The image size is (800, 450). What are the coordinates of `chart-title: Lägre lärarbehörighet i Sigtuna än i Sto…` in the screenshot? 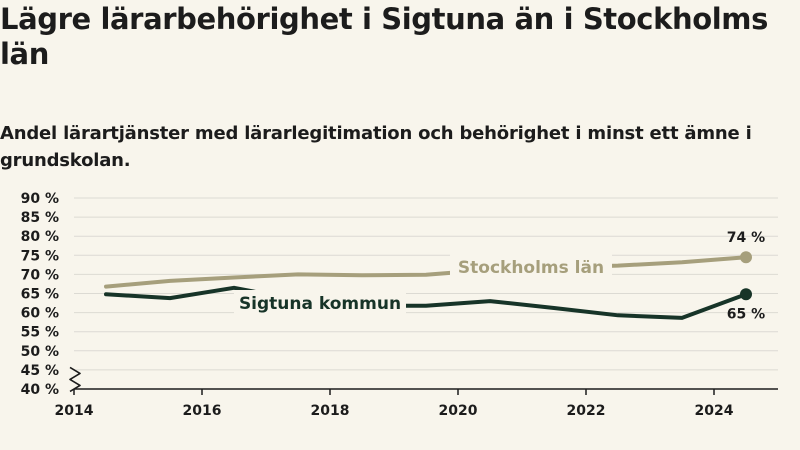 It's located at (384, 36).